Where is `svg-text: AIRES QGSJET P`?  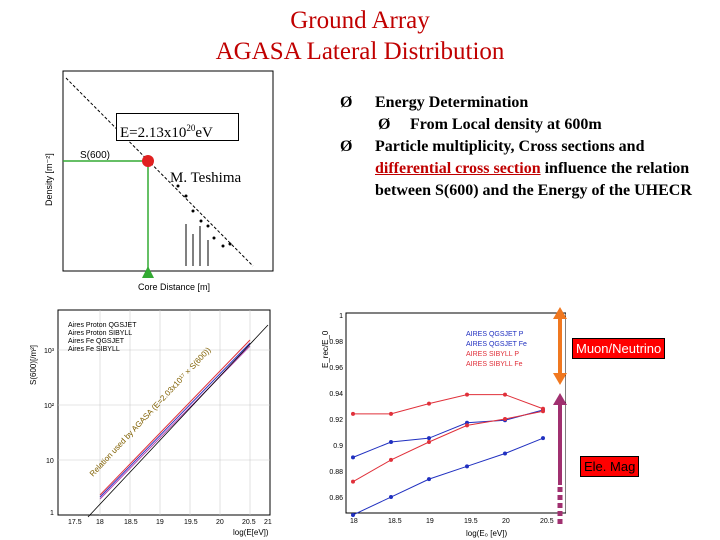 svg-text: AIRES QGSJET P is located at coordinates (495, 334).